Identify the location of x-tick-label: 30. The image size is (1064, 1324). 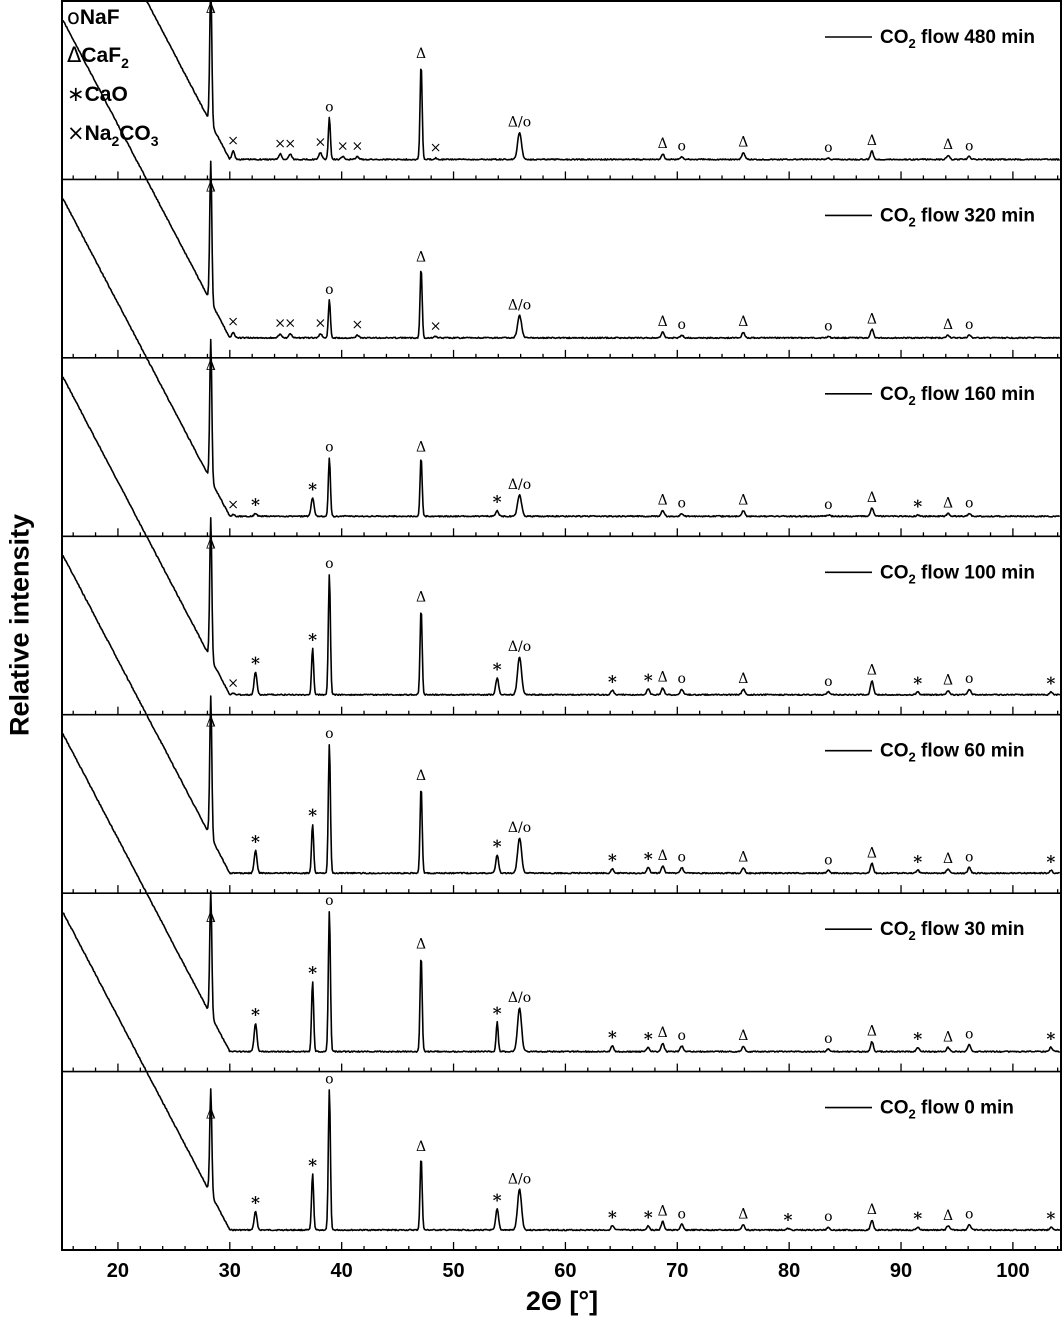
(230, 1271).